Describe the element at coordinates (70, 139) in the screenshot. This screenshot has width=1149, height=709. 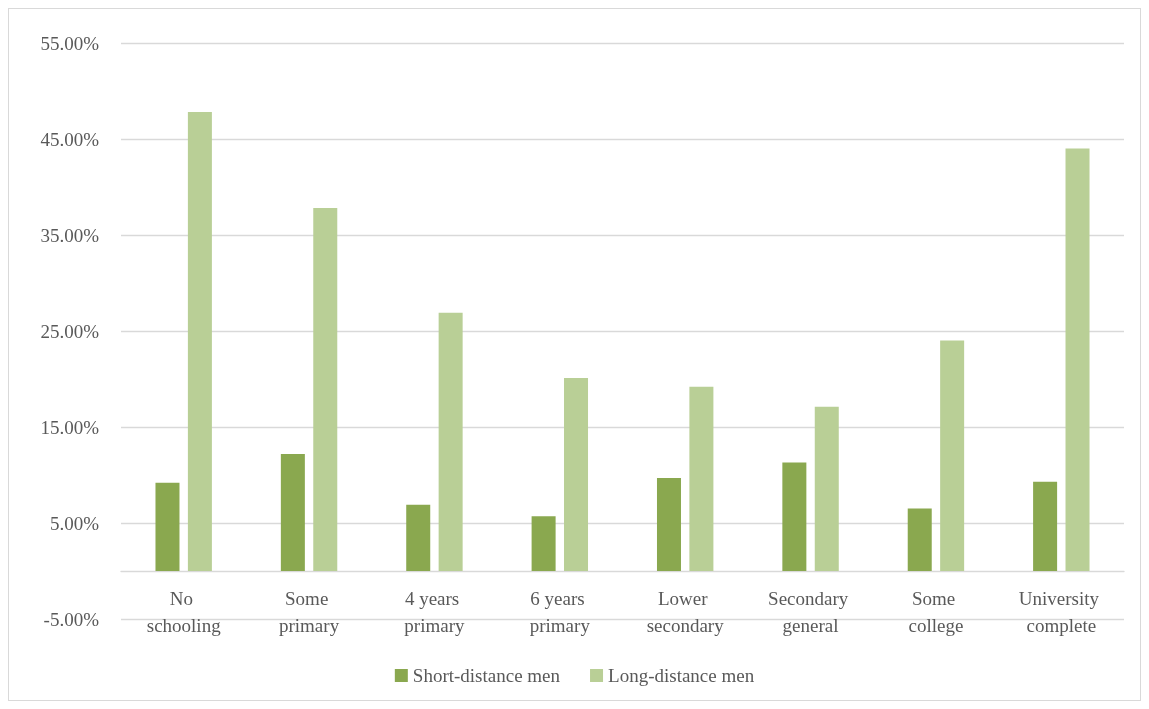
I see `y-tick-label: 45.00%` at that location.